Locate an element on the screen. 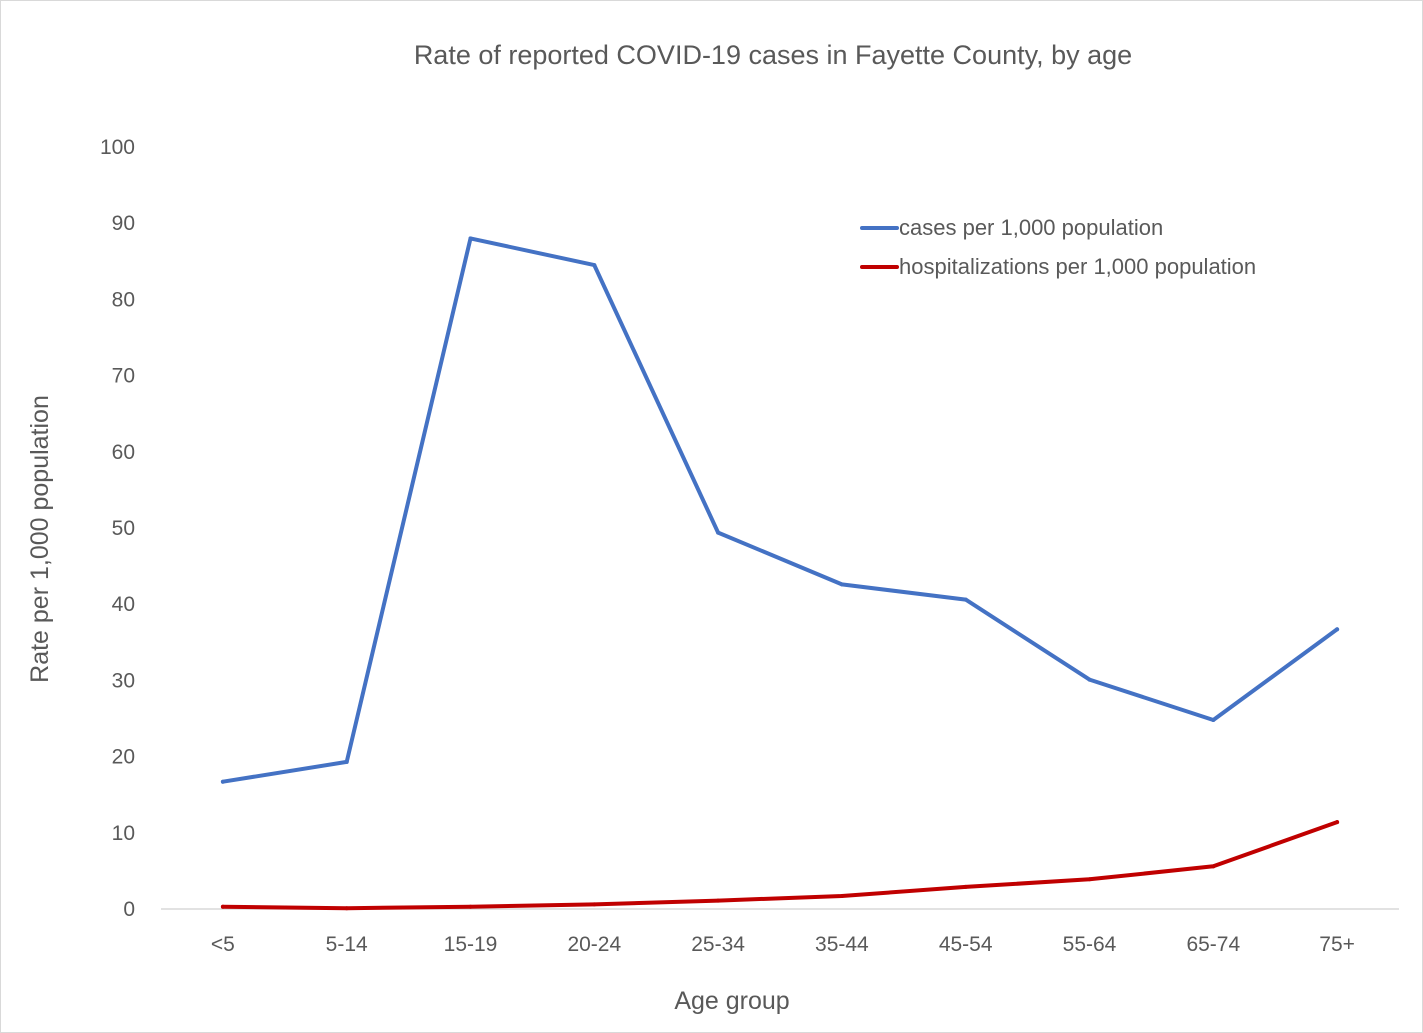 This screenshot has height=1033, width=1423. x-tick-label: 5-14 is located at coordinates (347, 944).